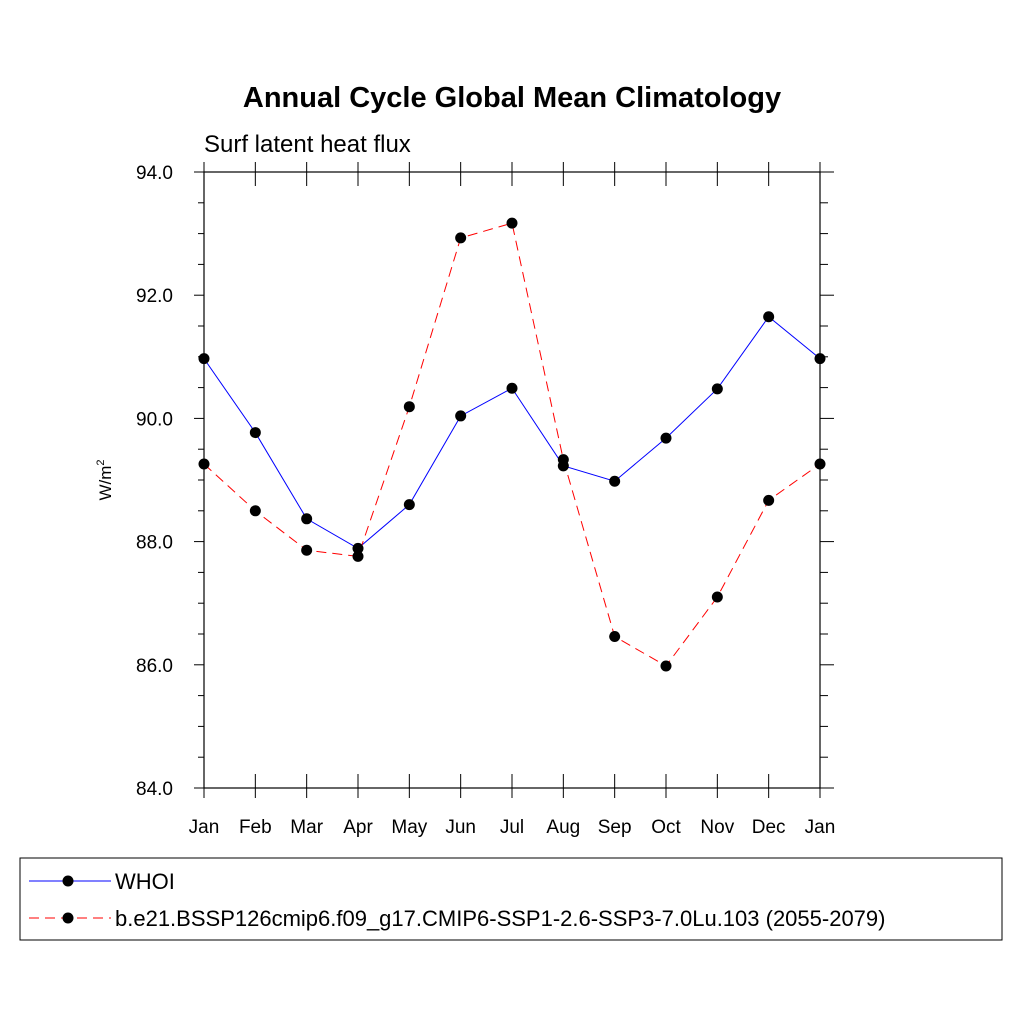 Image resolution: width=1024 pixels, height=1024 pixels. I want to click on x-tick-label: Jul, so click(512, 827).